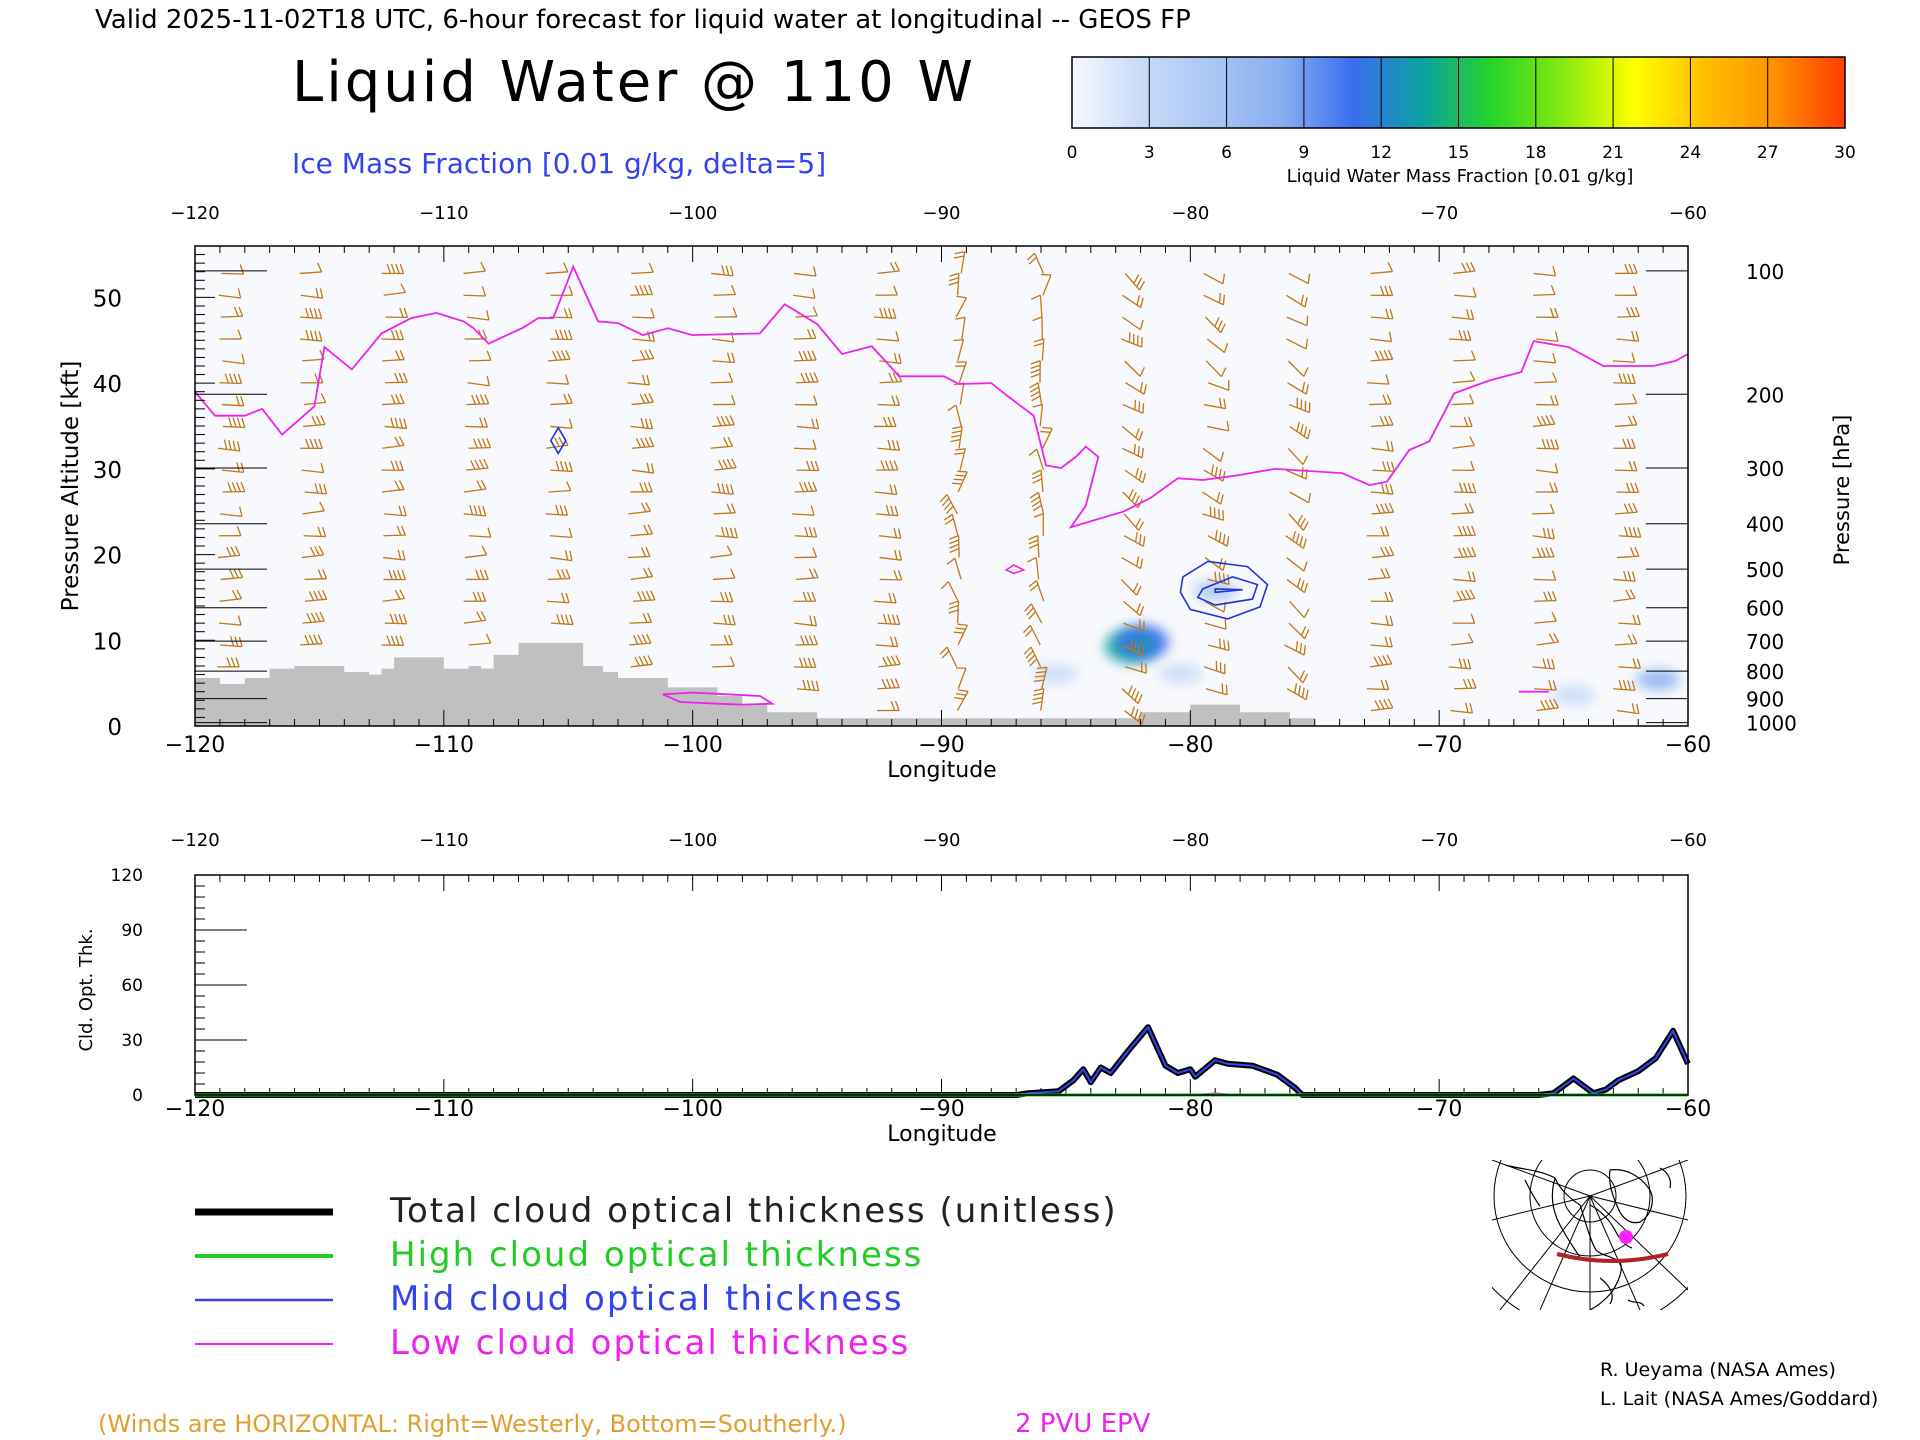  I want to click on x-tick-label: −90, so click(941, 745).